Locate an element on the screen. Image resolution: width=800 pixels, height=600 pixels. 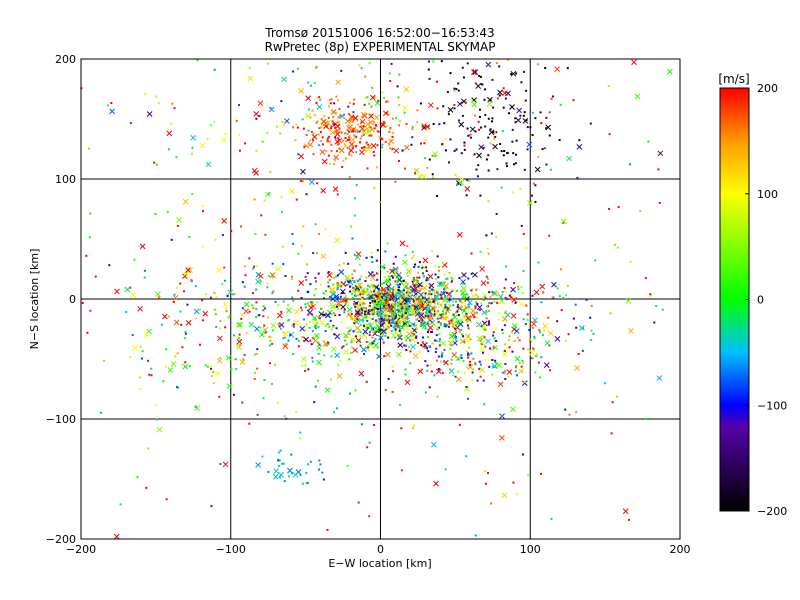
colorbar-tick-label: 100 is located at coordinates (767, 194).